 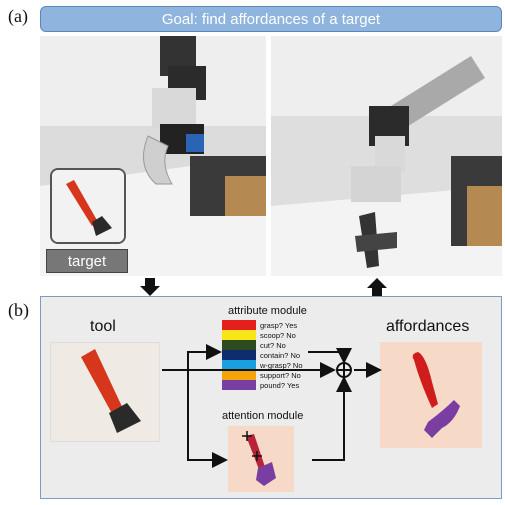 I want to click on combine-icon, so click(x=344, y=370).